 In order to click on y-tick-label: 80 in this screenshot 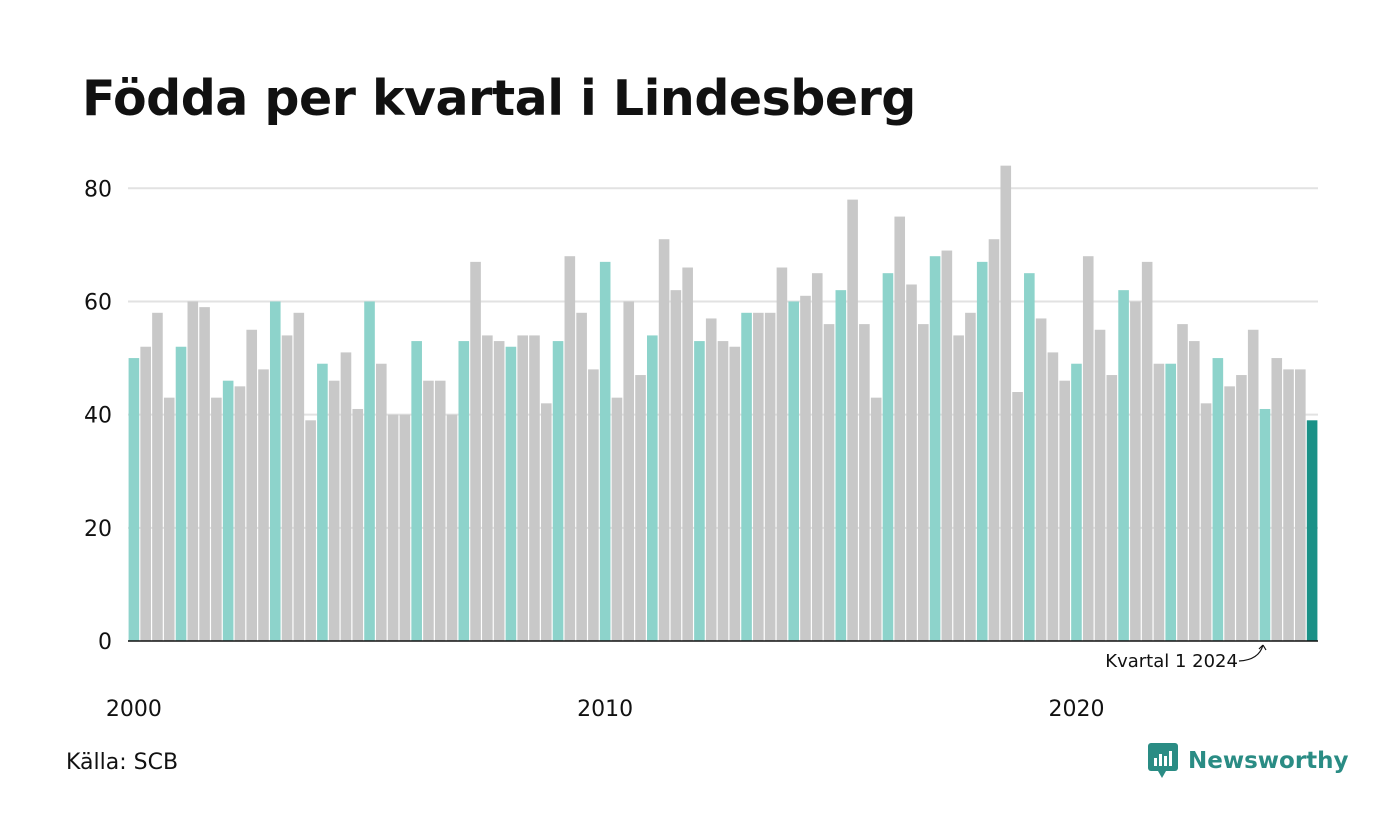, I will do `click(98, 189)`.